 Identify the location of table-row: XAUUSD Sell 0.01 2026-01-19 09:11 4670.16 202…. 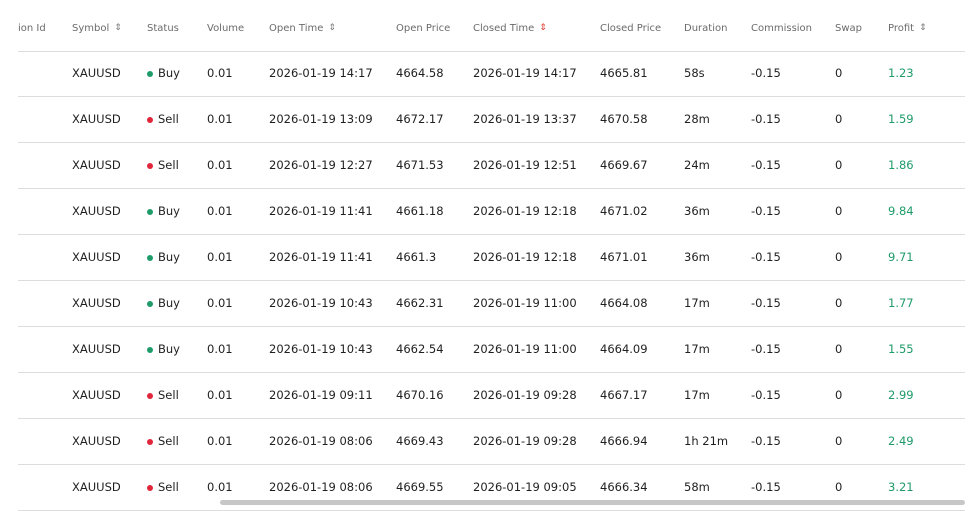
(491, 396).